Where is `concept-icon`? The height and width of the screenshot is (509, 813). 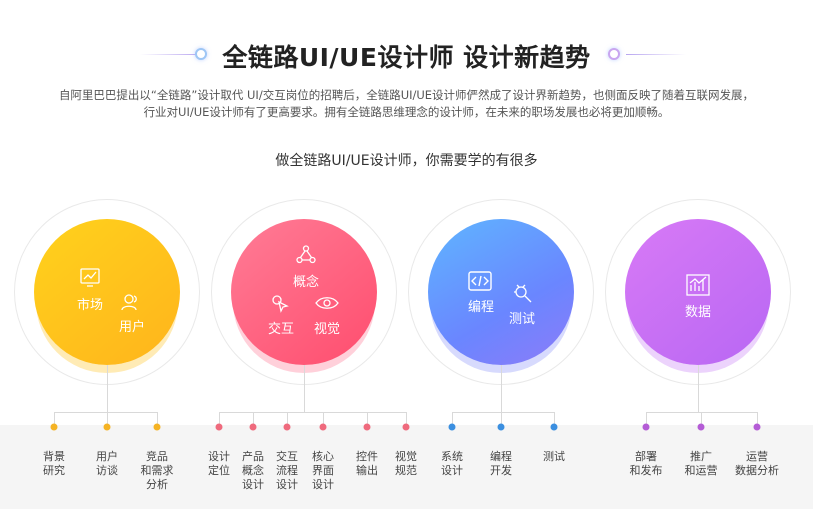 concept-icon is located at coordinates (306, 255).